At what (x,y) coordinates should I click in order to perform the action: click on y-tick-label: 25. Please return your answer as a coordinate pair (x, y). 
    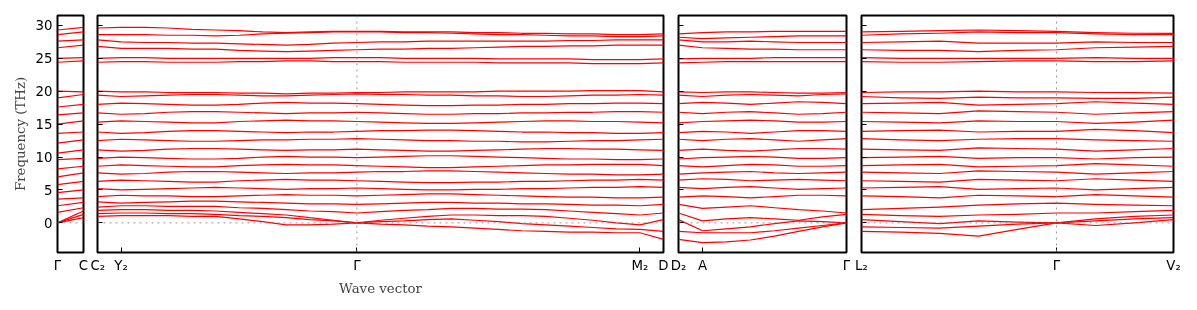
    Looking at the image, I should click on (44, 59).